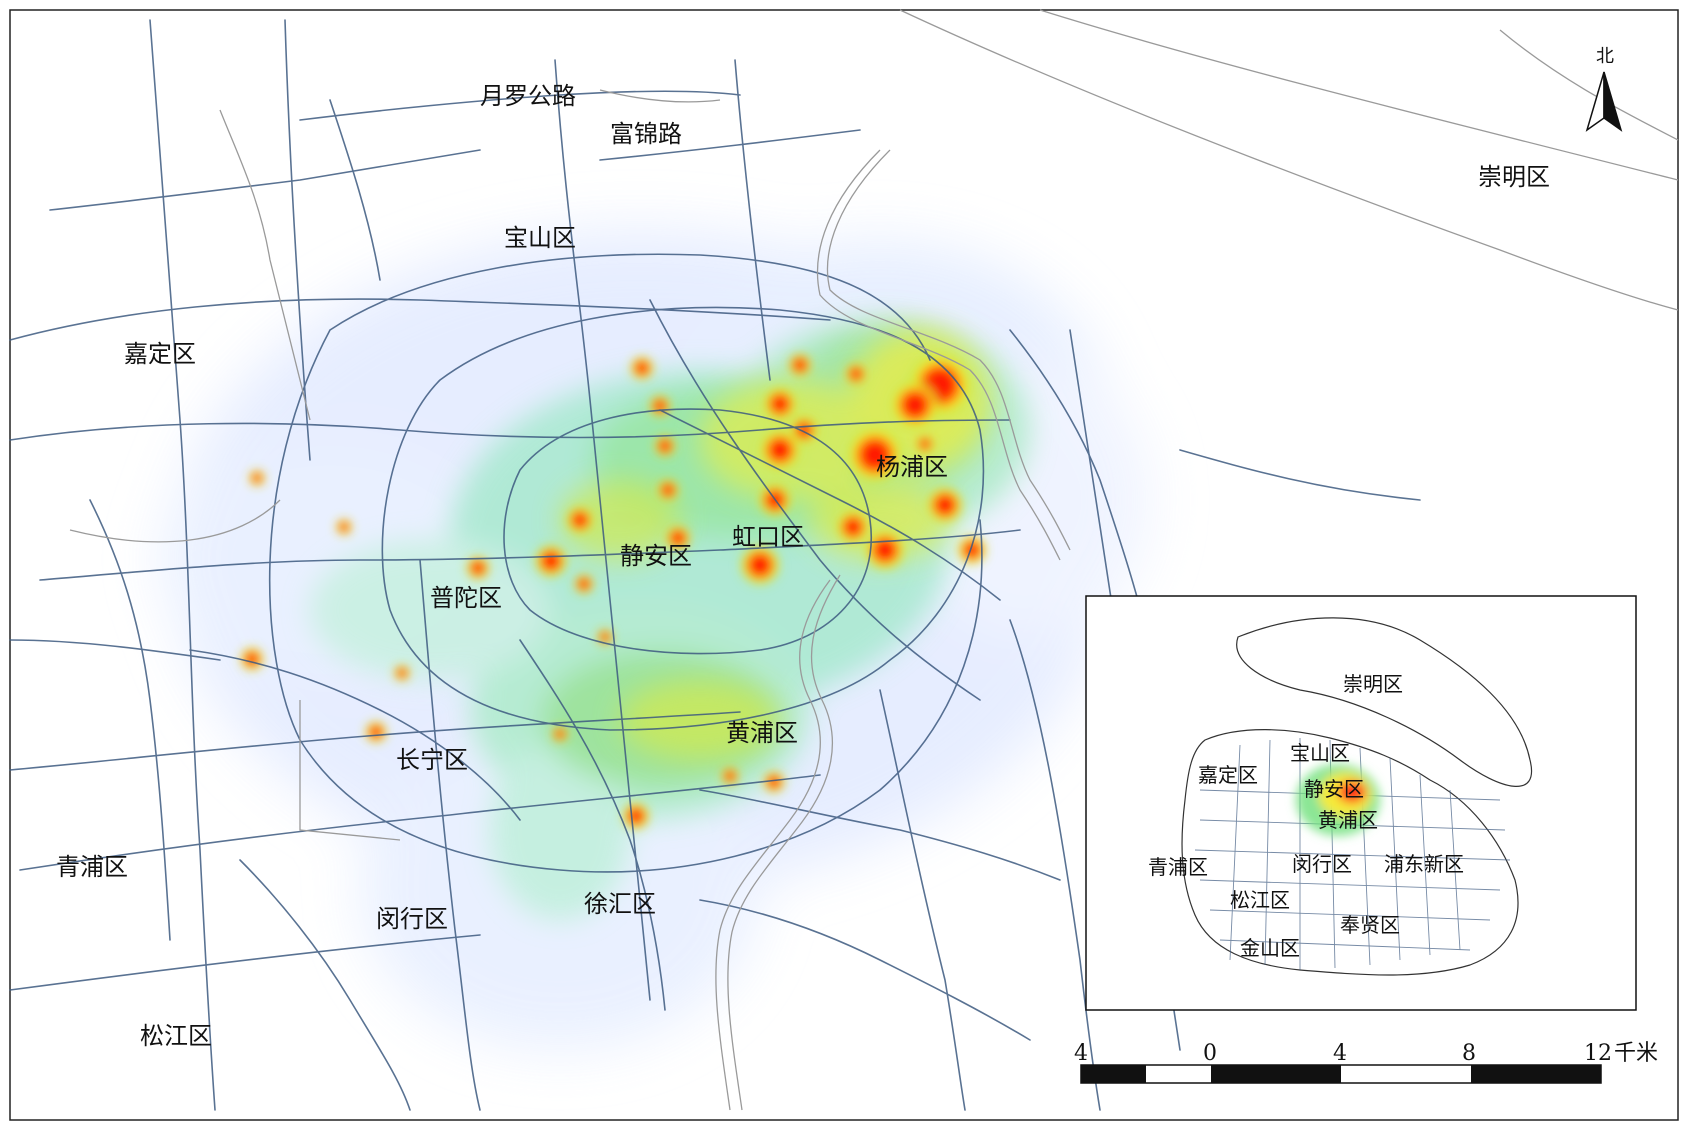  I want to click on label-chongming: 崇明区, so click(1514, 177).